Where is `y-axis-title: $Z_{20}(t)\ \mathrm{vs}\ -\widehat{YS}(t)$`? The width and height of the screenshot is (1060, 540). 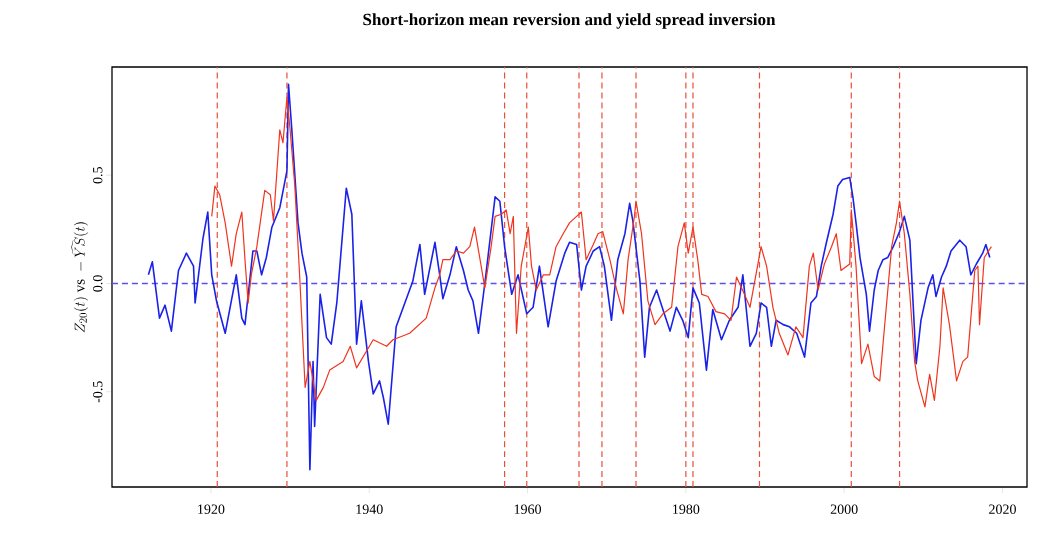 y-axis-title: $Z_{20}(t)\ \mathrm{vs}\ -\widehat{YS}(t)$ is located at coordinates (80, 277).